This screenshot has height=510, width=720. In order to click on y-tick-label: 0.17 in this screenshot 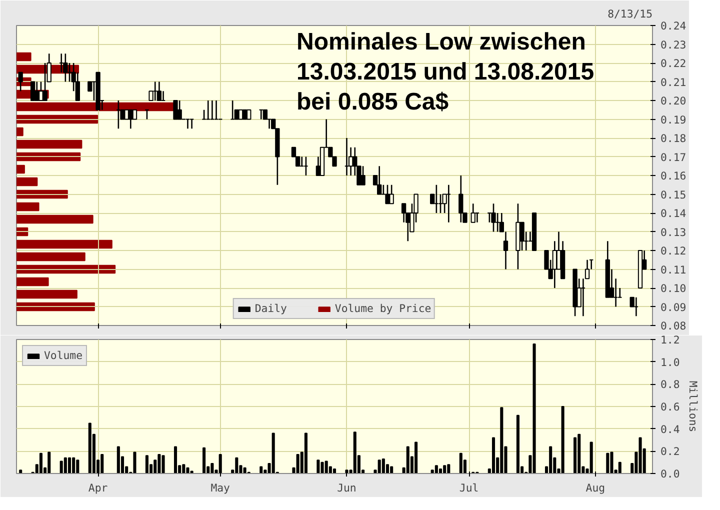, I will do `click(673, 157)`.